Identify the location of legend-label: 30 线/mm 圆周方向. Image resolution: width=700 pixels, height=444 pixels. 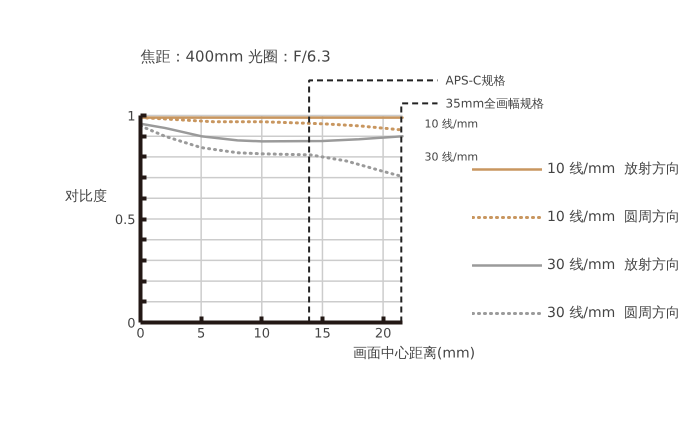
(613, 313).